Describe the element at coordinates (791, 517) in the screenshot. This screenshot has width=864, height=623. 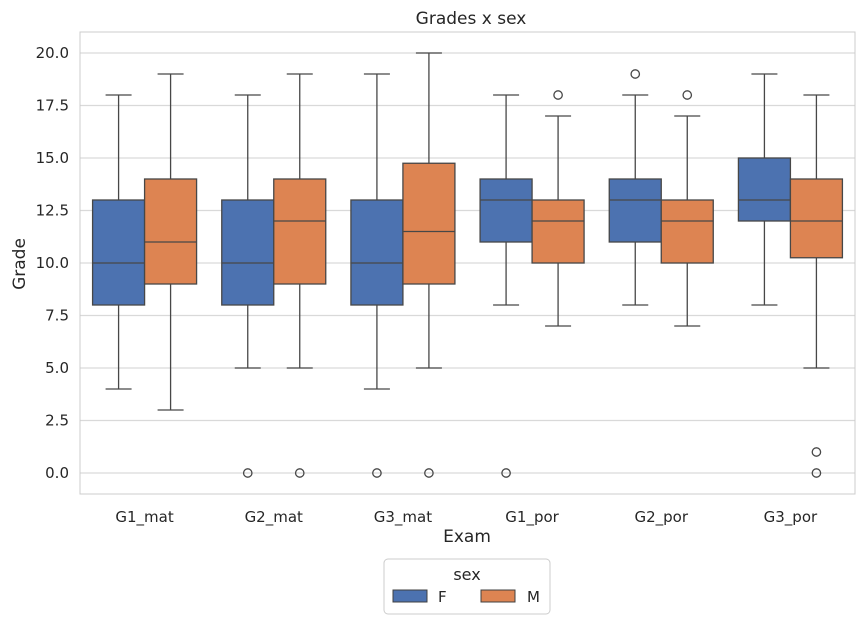
I see `x-tick-label: G3_por` at that location.